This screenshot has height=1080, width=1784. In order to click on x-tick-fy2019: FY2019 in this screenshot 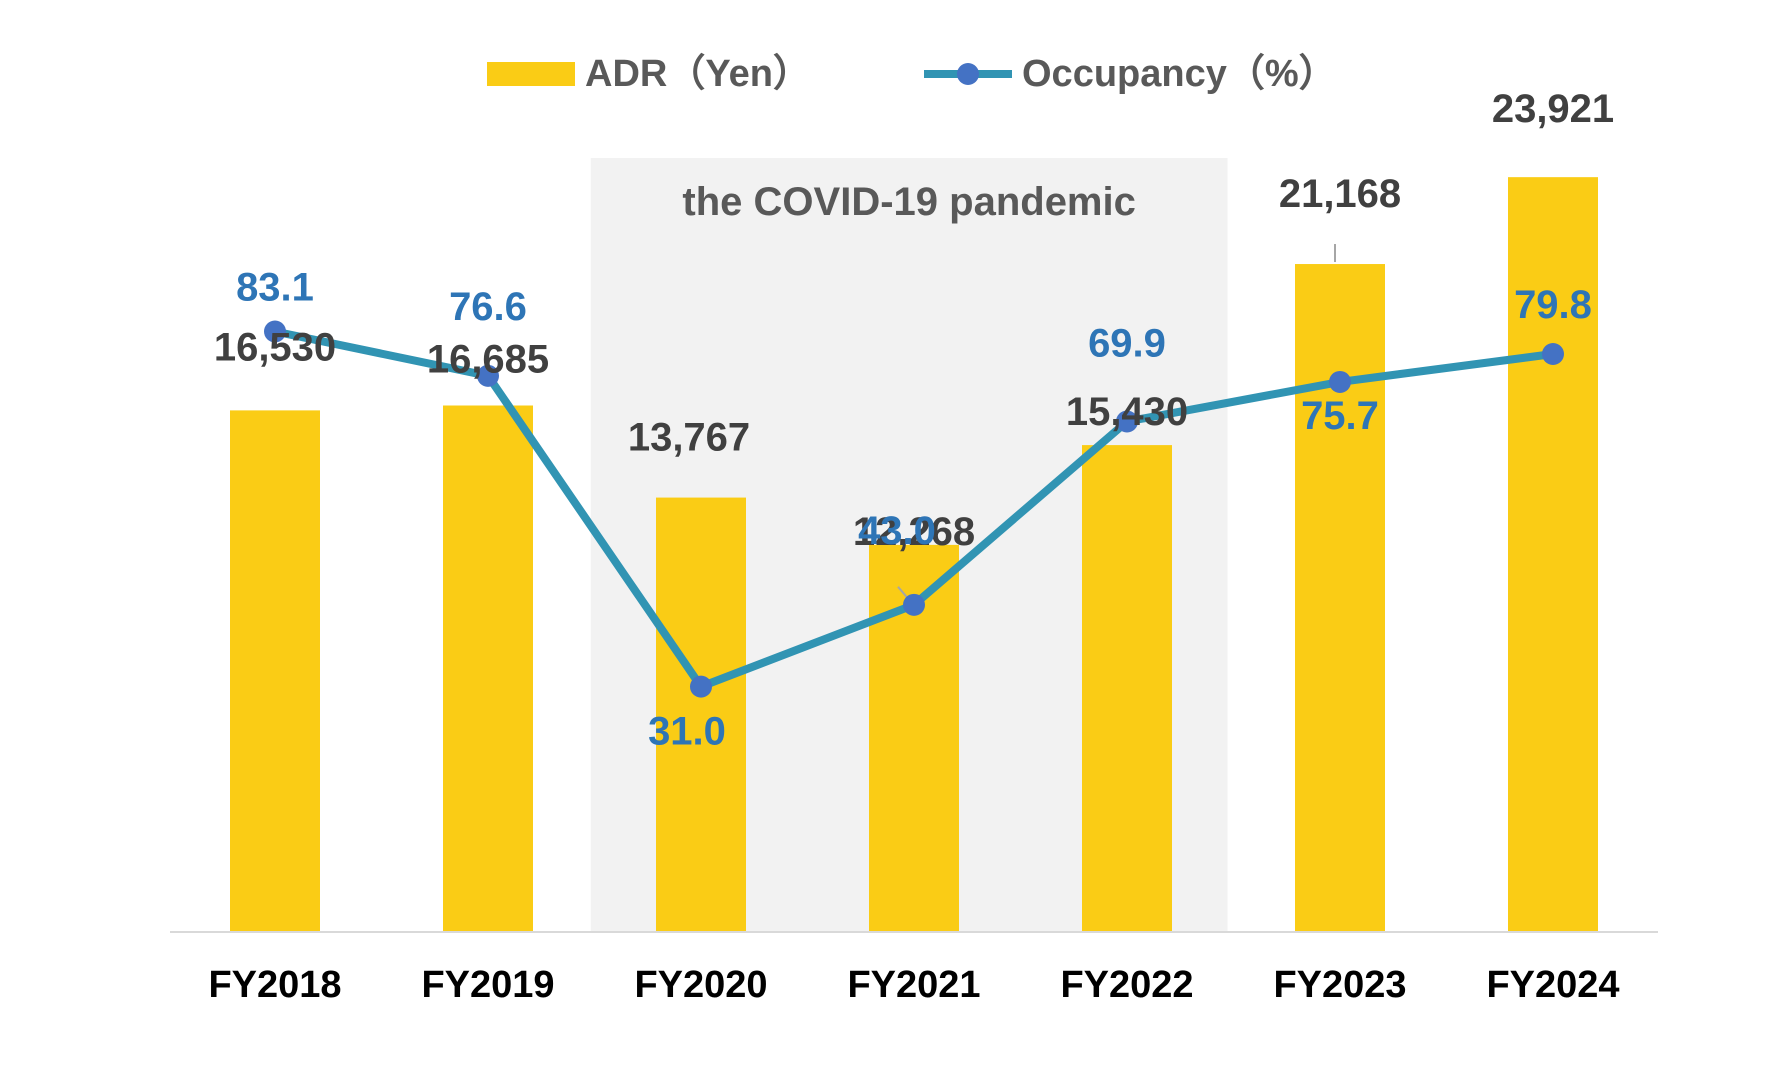, I will do `click(487, 985)`.